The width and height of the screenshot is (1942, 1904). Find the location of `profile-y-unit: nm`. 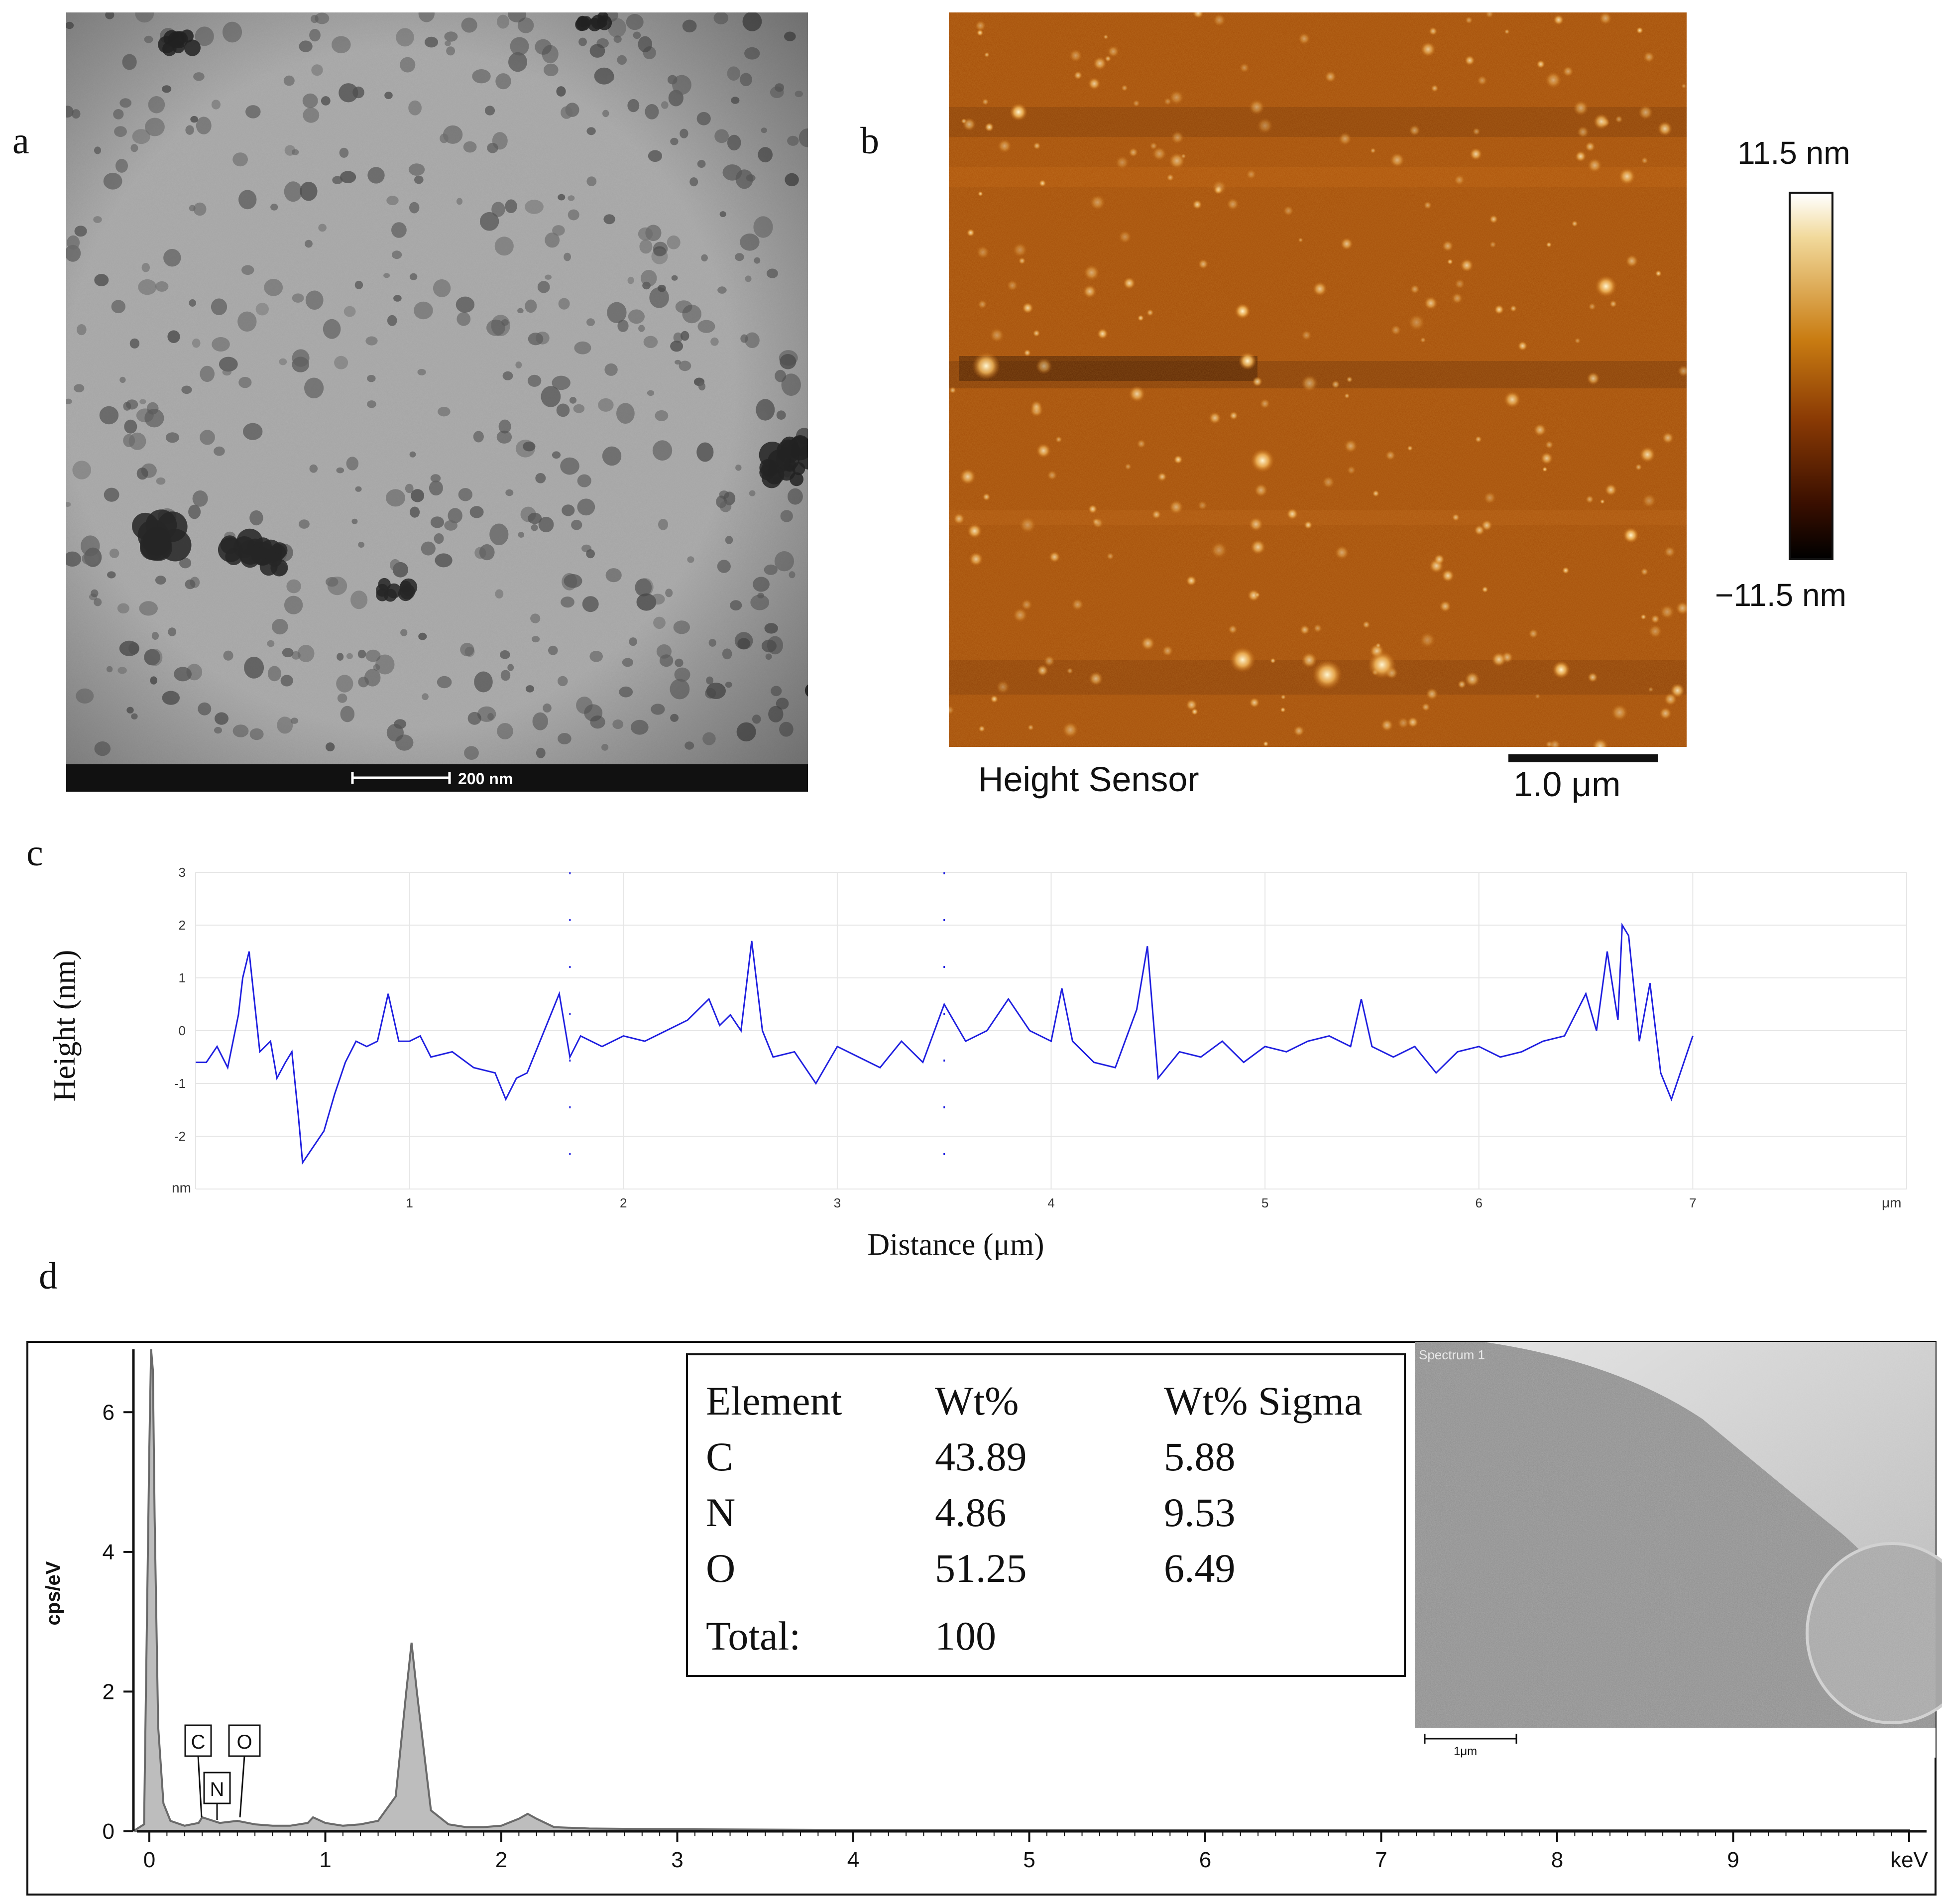

profile-y-unit: nm is located at coordinates (181, 1187).